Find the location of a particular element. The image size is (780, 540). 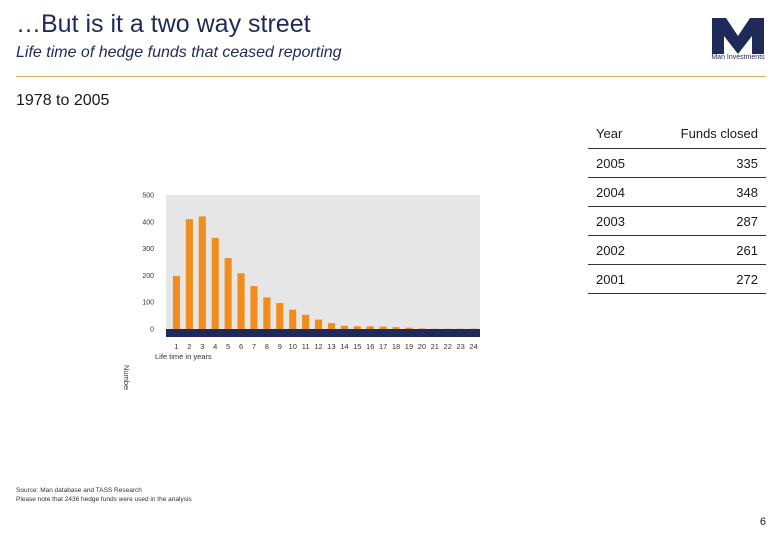

table-row: 2005 335 is located at coordinates (677, 163).